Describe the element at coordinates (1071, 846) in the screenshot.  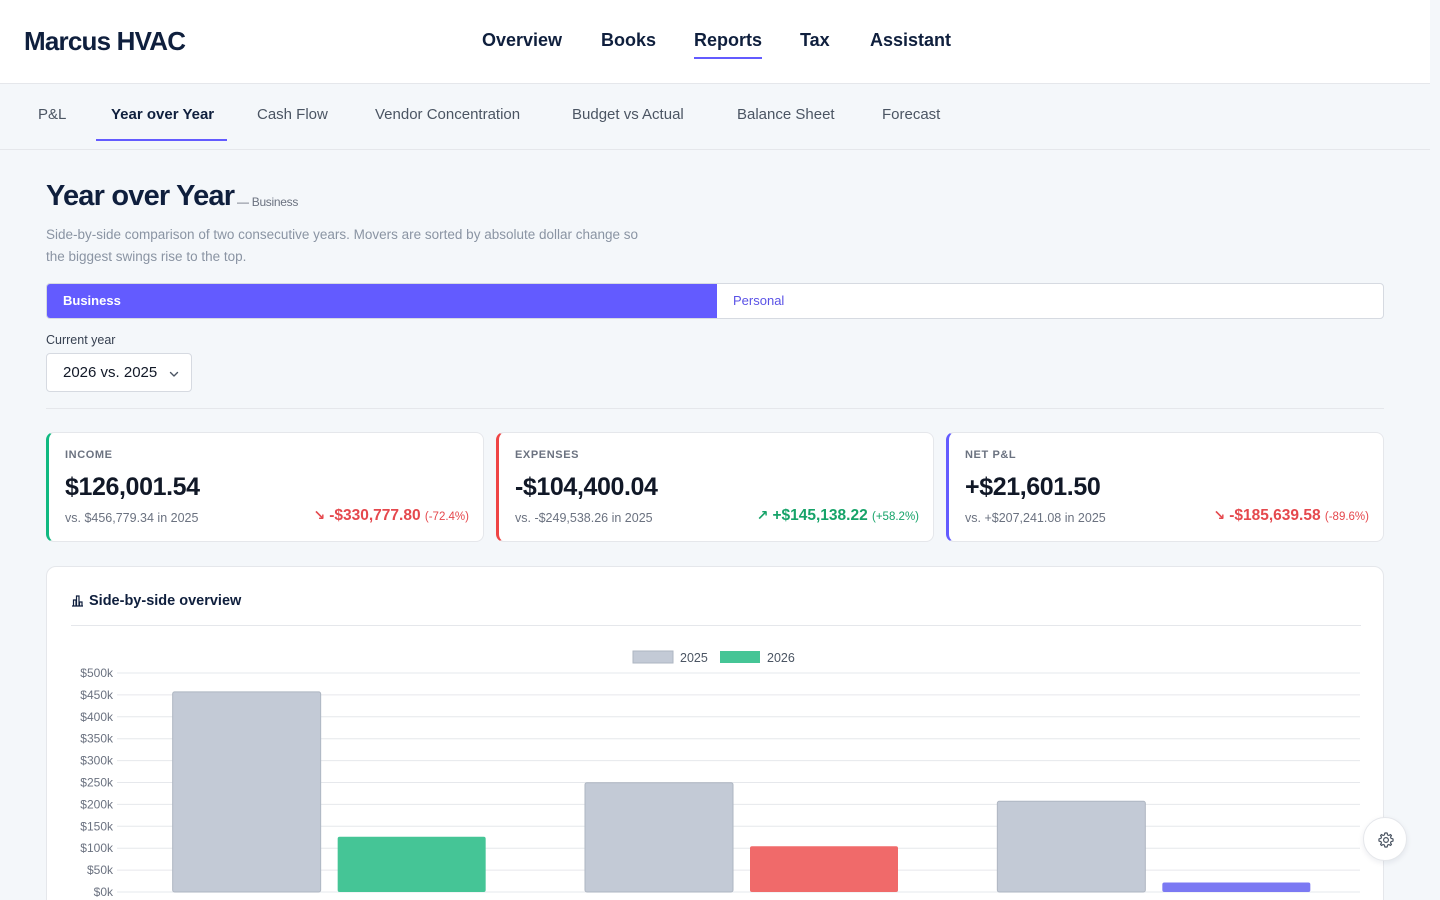
I see `bar-2025-net-p-l` at that location.